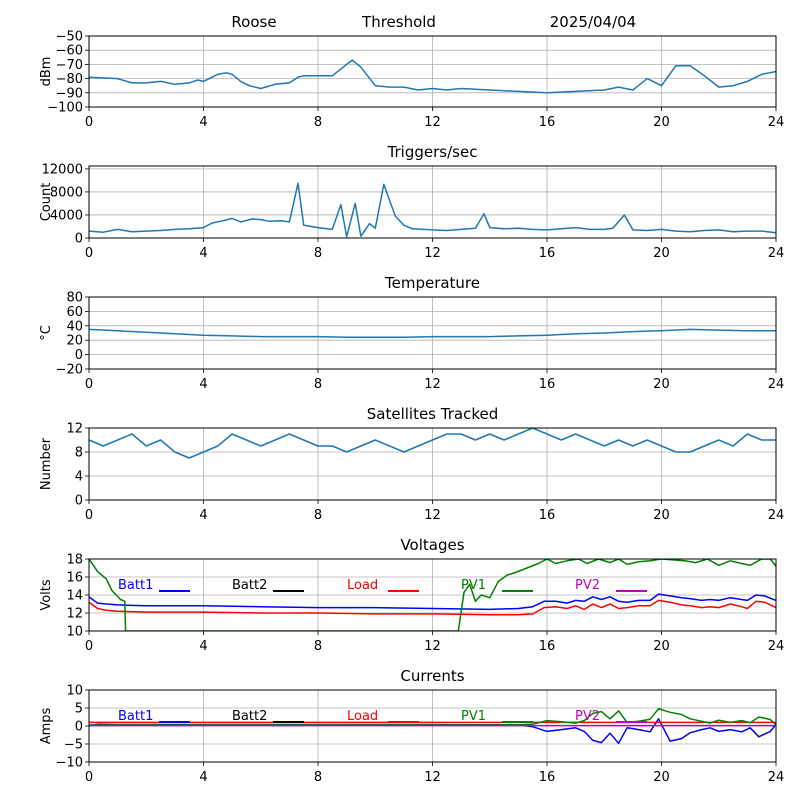 This screenshot has height=800, width=800. Describe the element at coordinates (74, 312) in the screenshot. I see `y-tick-label: 60` at that location.